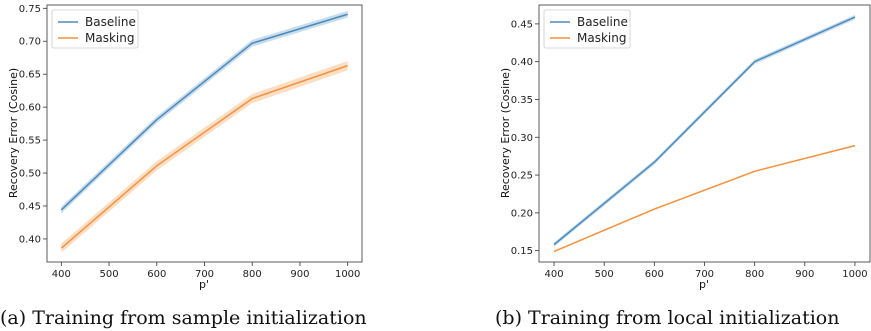 This screenshot has width=871, height=331. What do you see at coordinates (667, 318) in the screenshot?
I see `caption: (b) Training from local initialization` at bounding box center [667, 318].